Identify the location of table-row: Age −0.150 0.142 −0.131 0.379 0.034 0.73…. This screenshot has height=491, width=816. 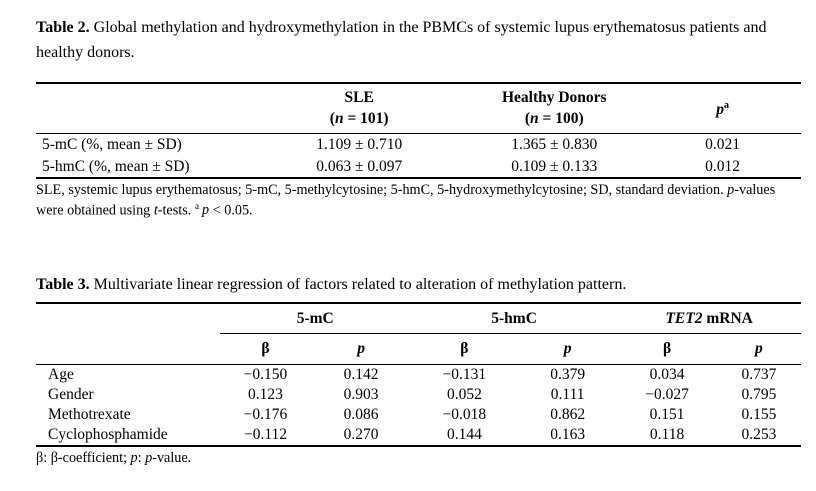
(418, 374).